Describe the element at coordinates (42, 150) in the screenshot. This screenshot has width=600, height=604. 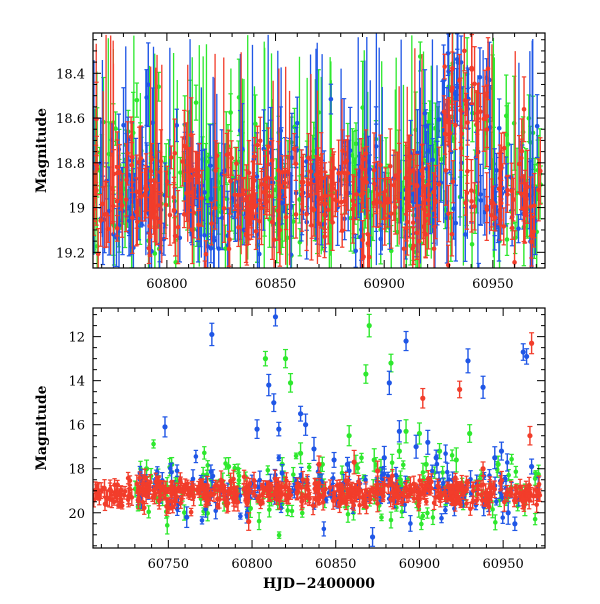
I see `y-axis-label: Magnitude` at that location.